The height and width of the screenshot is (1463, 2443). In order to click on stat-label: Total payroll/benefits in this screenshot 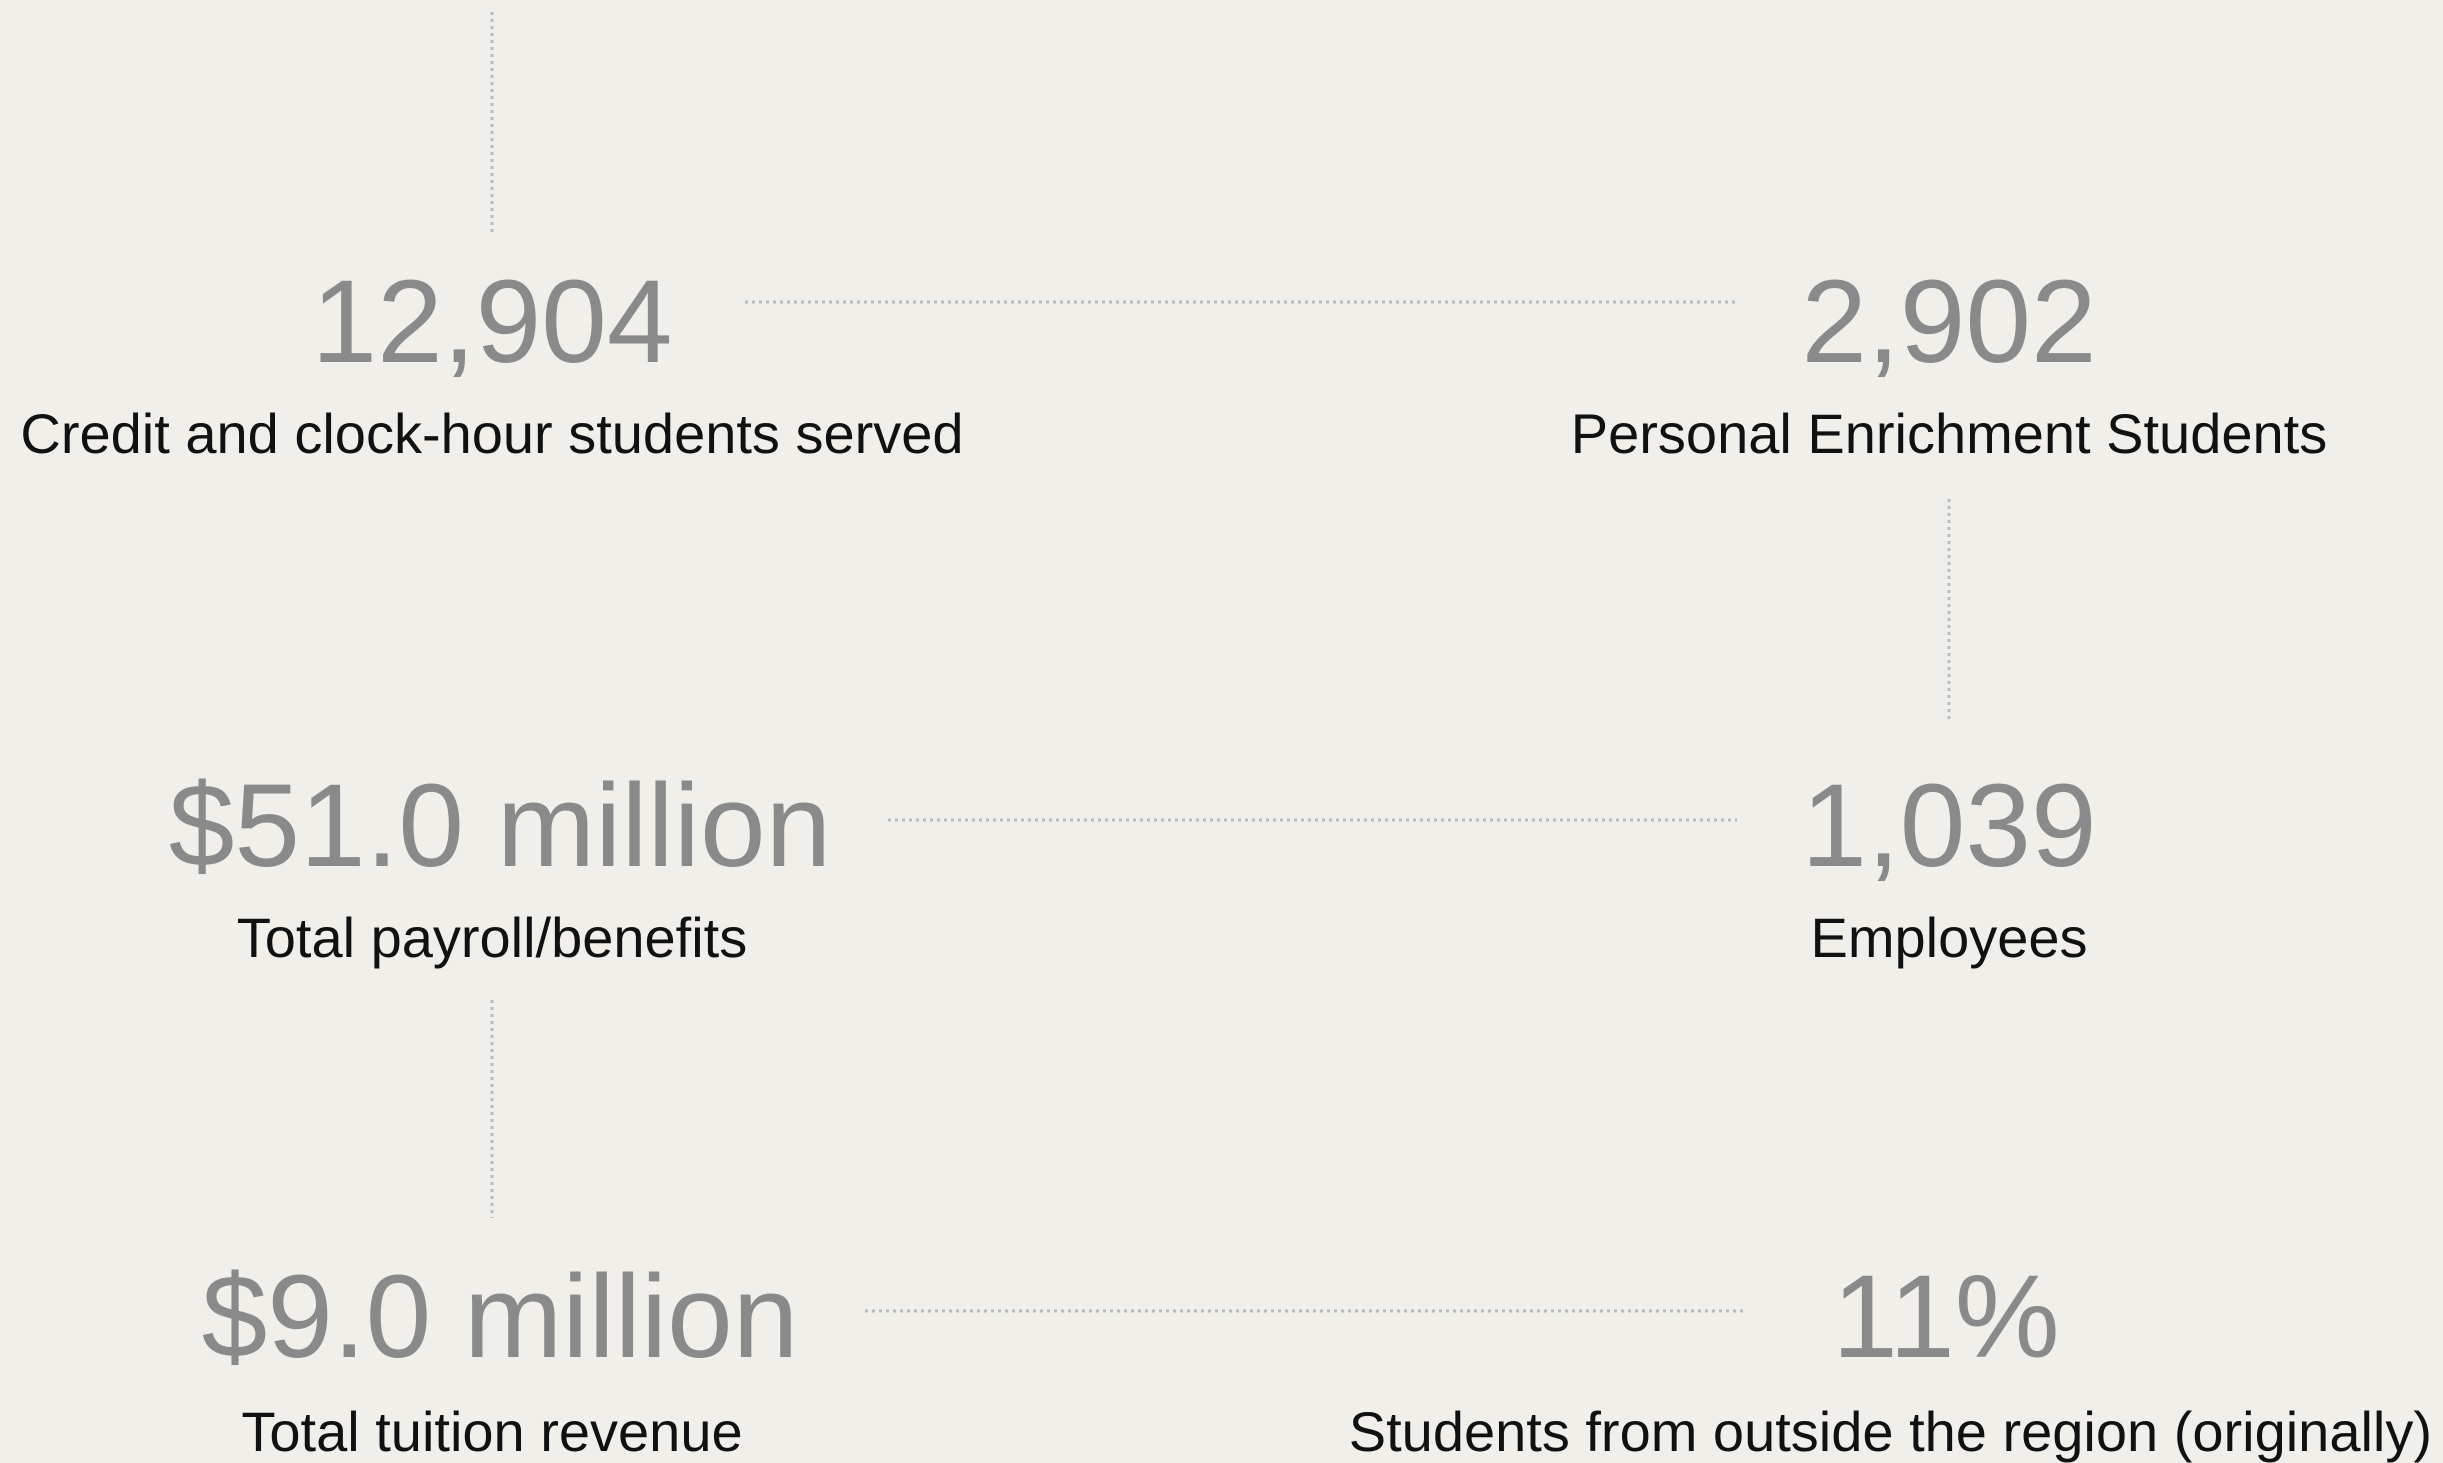, I will do `click(492, 937)`.